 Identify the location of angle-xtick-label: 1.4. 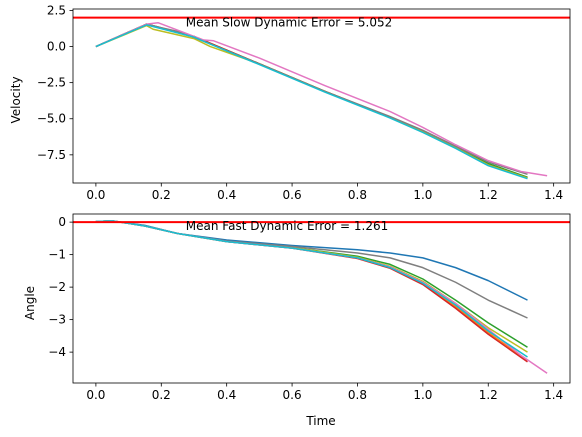
(553, 395).